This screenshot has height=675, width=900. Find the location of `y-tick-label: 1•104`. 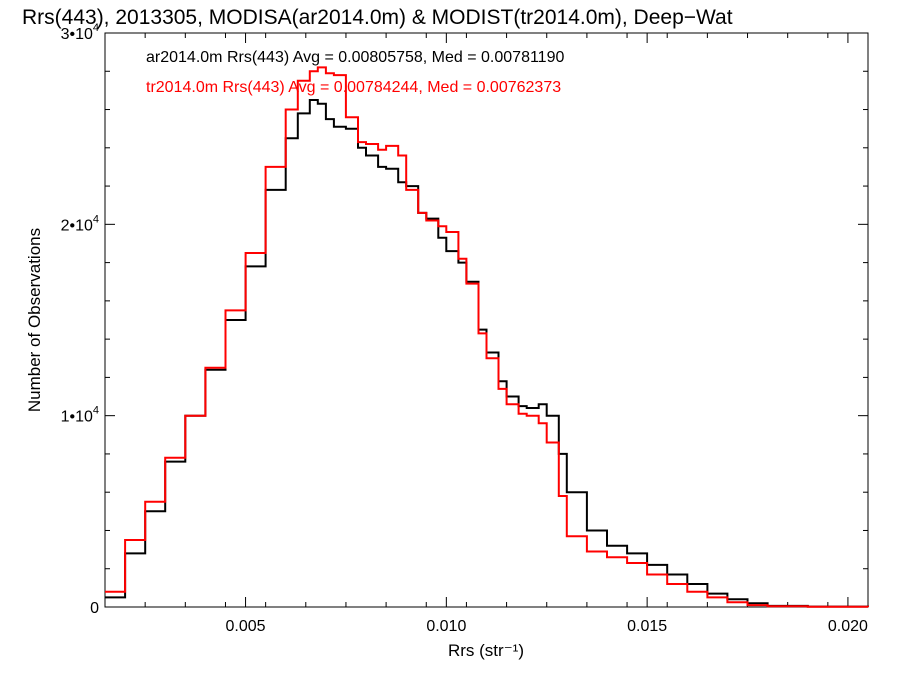

y-tick-label: 1•104 is located at coordinates (80, 415).